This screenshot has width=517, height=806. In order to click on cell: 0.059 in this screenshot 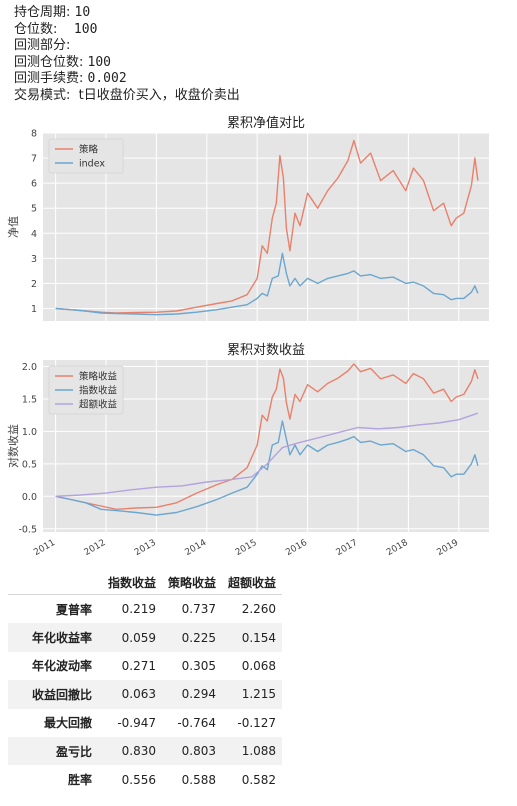, I will do `click(139, 637)`.